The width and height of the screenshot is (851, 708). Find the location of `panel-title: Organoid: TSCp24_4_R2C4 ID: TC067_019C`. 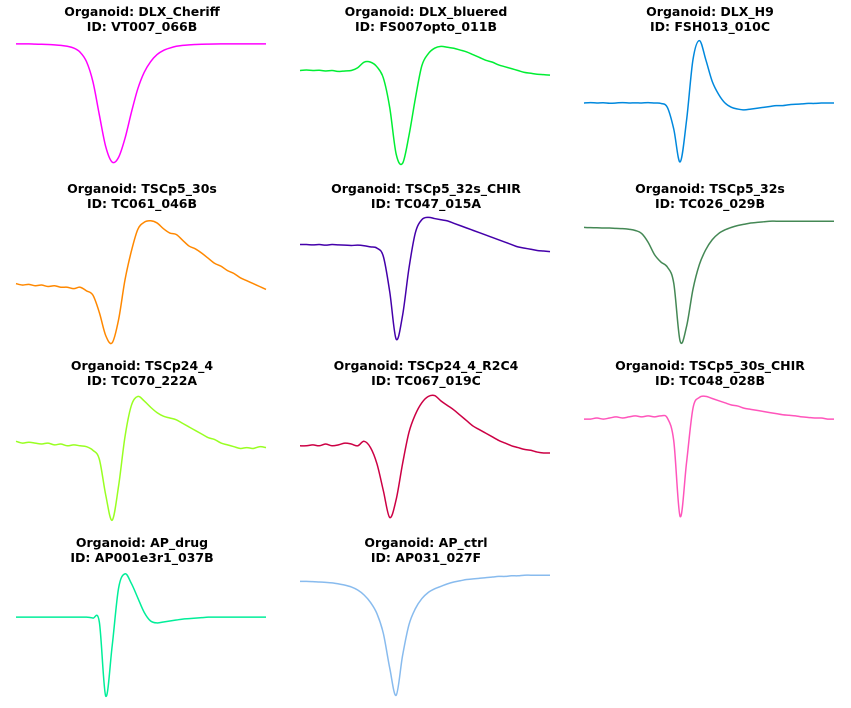

panel-title: Organoid: TSCp24_4_R2C4 ID: TC067_019C is located at coordinates (426, 373).